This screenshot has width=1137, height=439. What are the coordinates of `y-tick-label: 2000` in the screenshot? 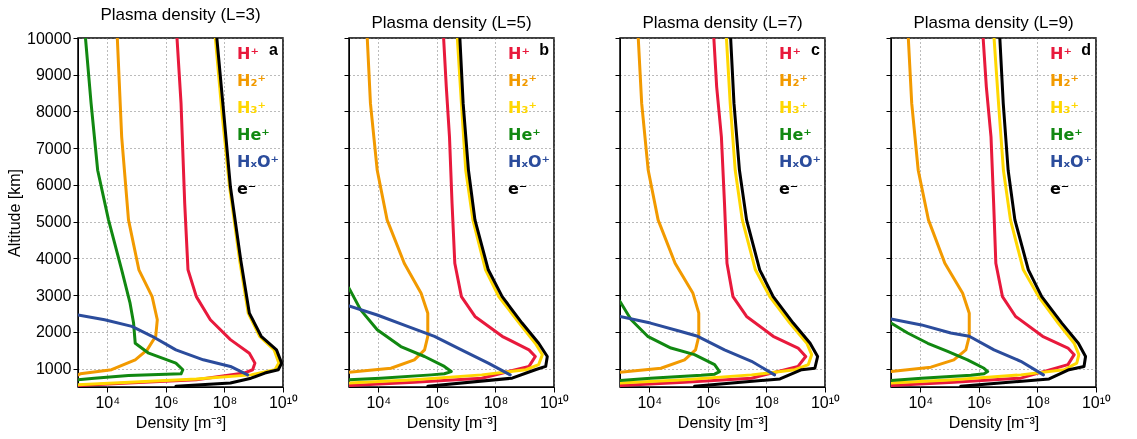 It's located at (53, 332).